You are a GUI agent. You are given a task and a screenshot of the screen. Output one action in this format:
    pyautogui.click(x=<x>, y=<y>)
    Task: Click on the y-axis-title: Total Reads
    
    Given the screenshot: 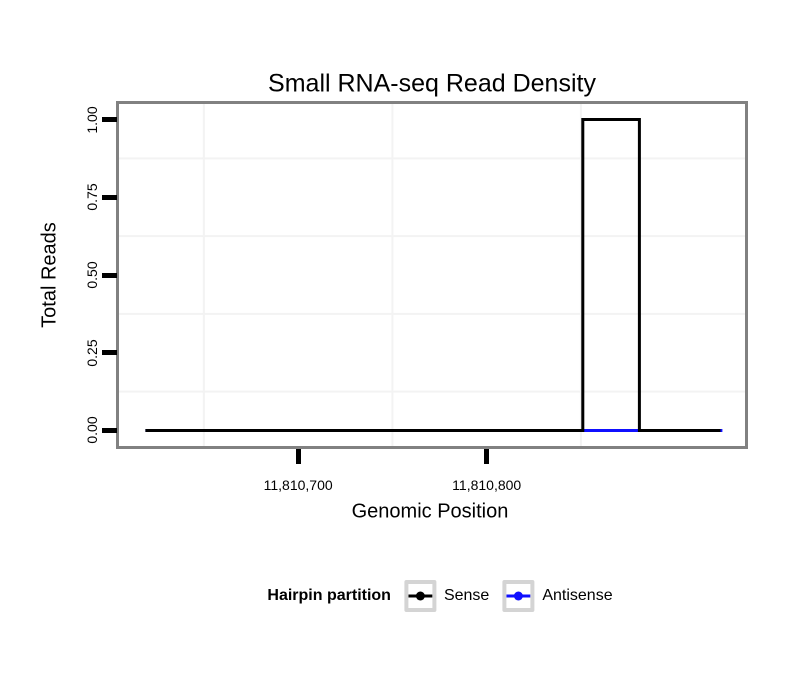 What is the action you would take?
    pyautogui.click(x=49, y=275)
    